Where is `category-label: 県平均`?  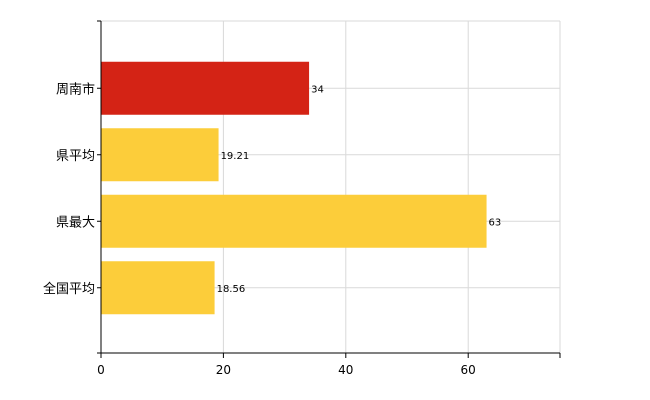 category-label: 県平均 is located at coordinates (75, 156).